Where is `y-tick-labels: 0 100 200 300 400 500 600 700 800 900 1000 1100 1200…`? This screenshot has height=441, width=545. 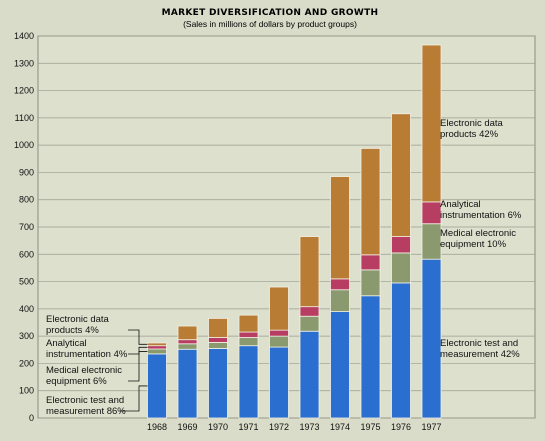 y-tick-labels: 0 100 200 300 400 500 600 700 800 900 1000 1100 1200… is located at coordinates (24, 227).